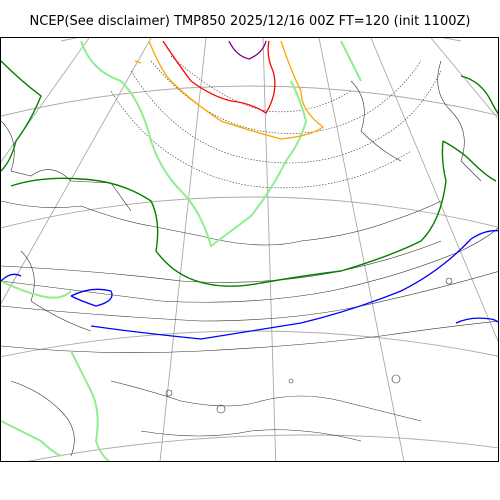  I want to click on isotherm-minus24, so click(219, 77).